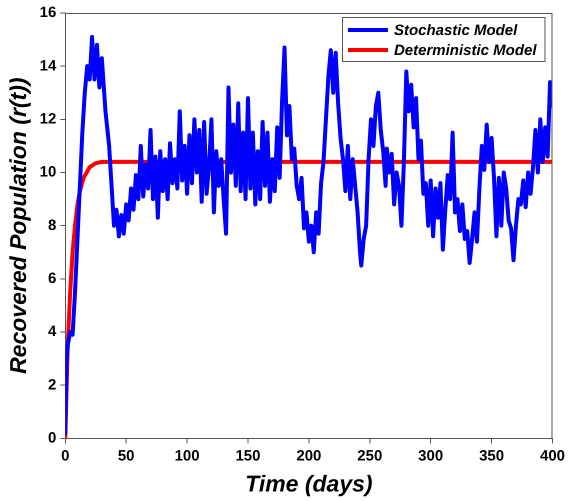  What do you see at coordinates (52, 279) in the screenshot?
I see `y-tick-label: 6` at bounding box center [52, 279].